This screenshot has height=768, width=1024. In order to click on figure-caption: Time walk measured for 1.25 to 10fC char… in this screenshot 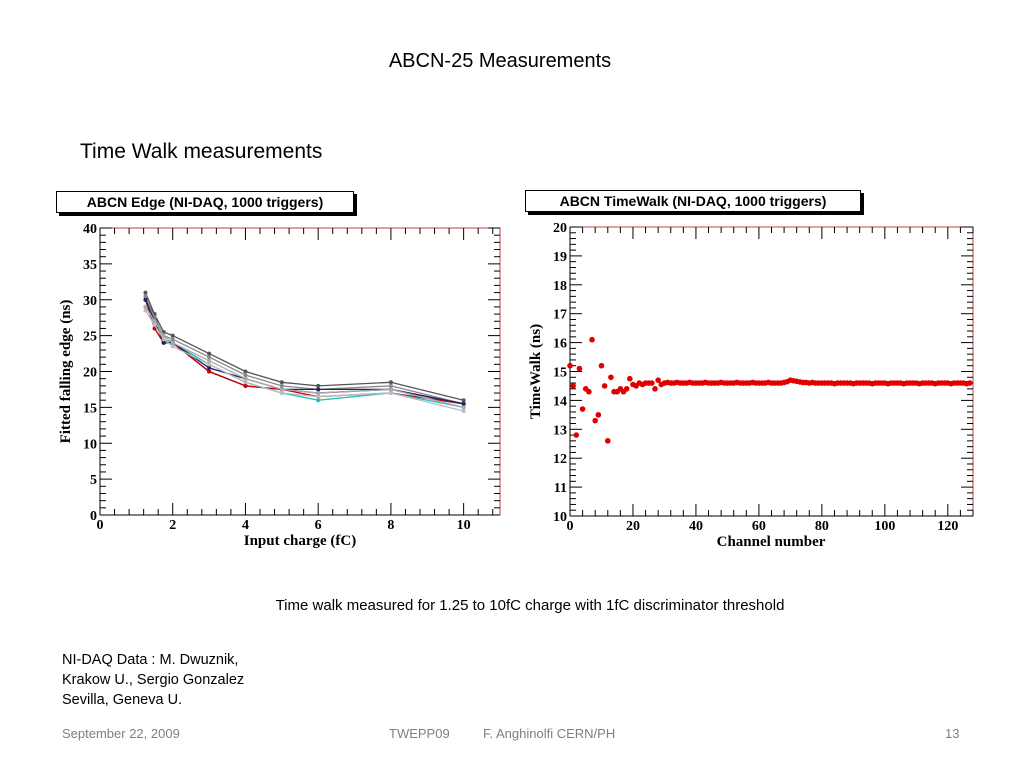, I will do `click(530, 605)`.